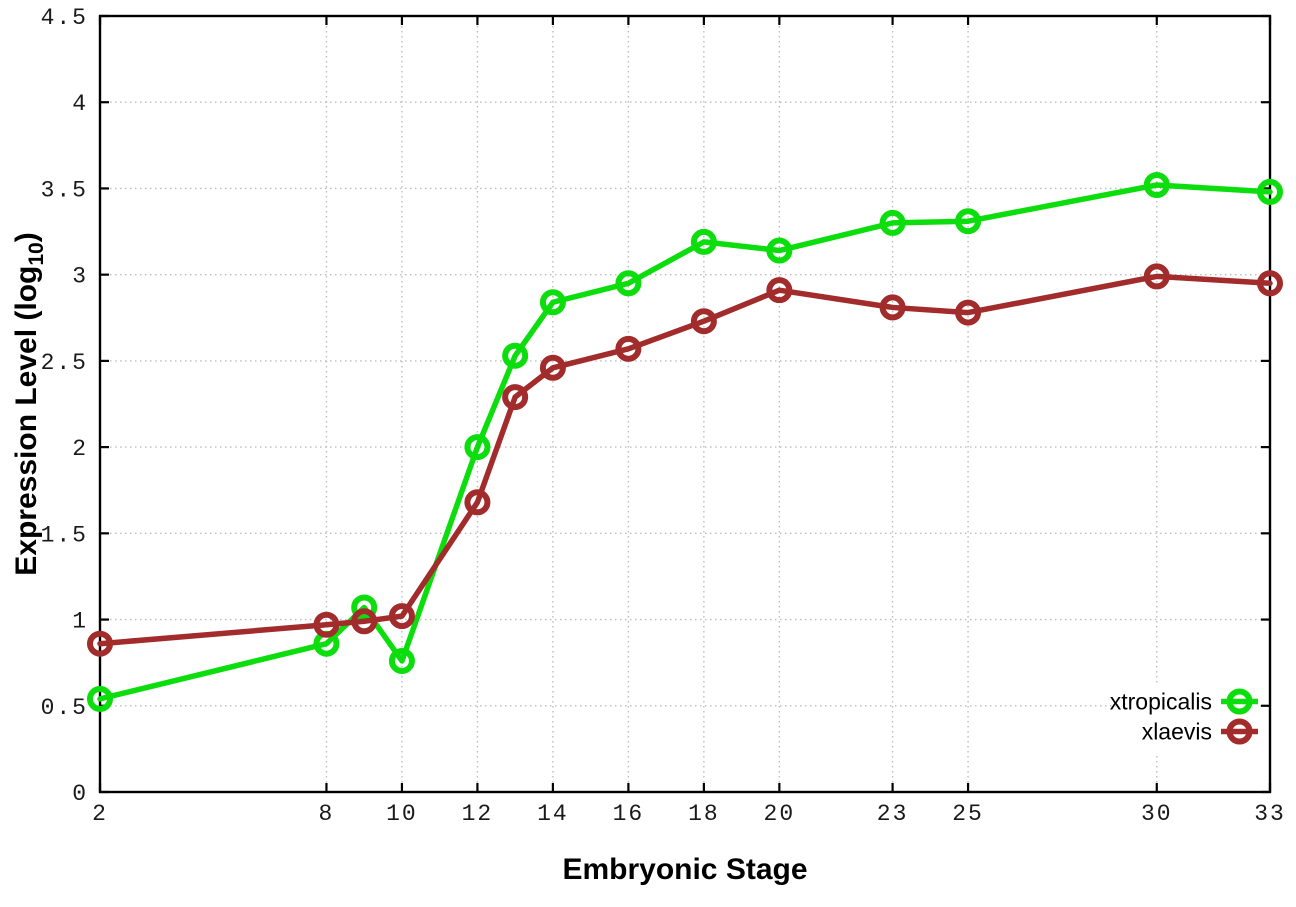  I want to click on y-tick-label: 2.5, so click(64, 363).